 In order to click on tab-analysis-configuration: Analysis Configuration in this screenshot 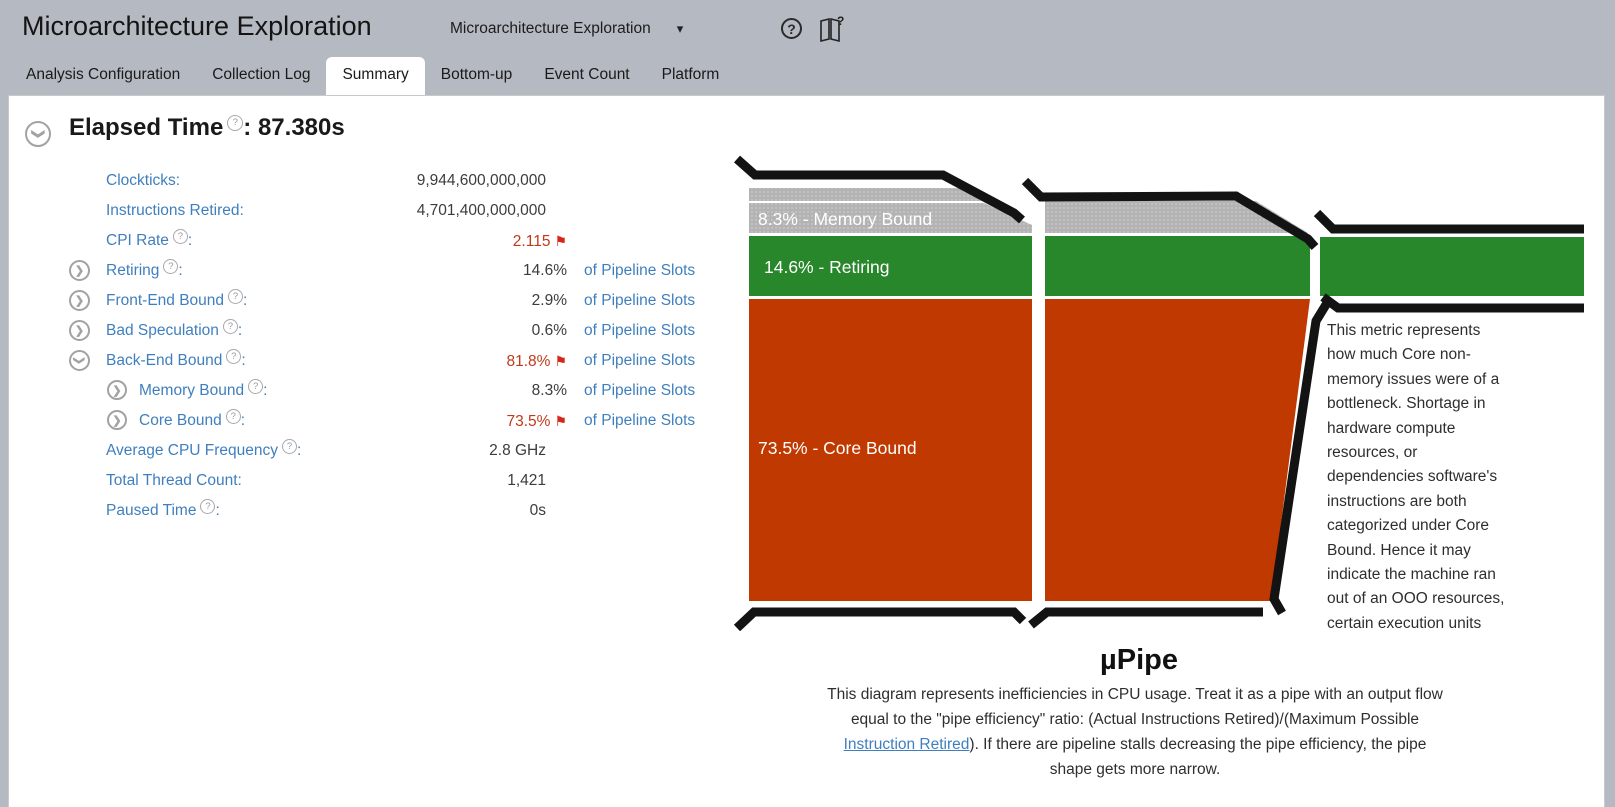, I will do `click(103, 74)`.